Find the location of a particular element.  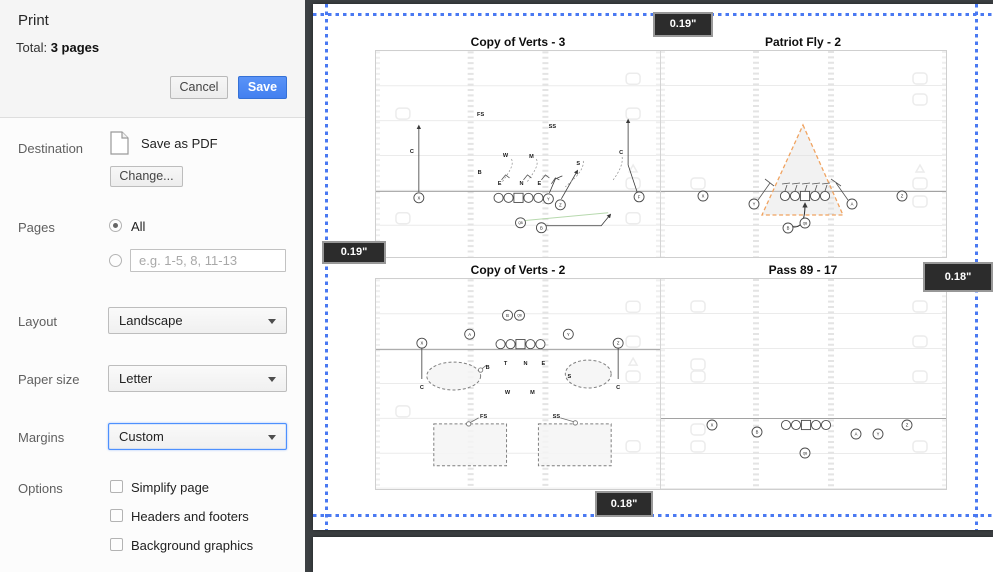

play-title: Copy of Verts - 3 is located at coordinates (518, 42).